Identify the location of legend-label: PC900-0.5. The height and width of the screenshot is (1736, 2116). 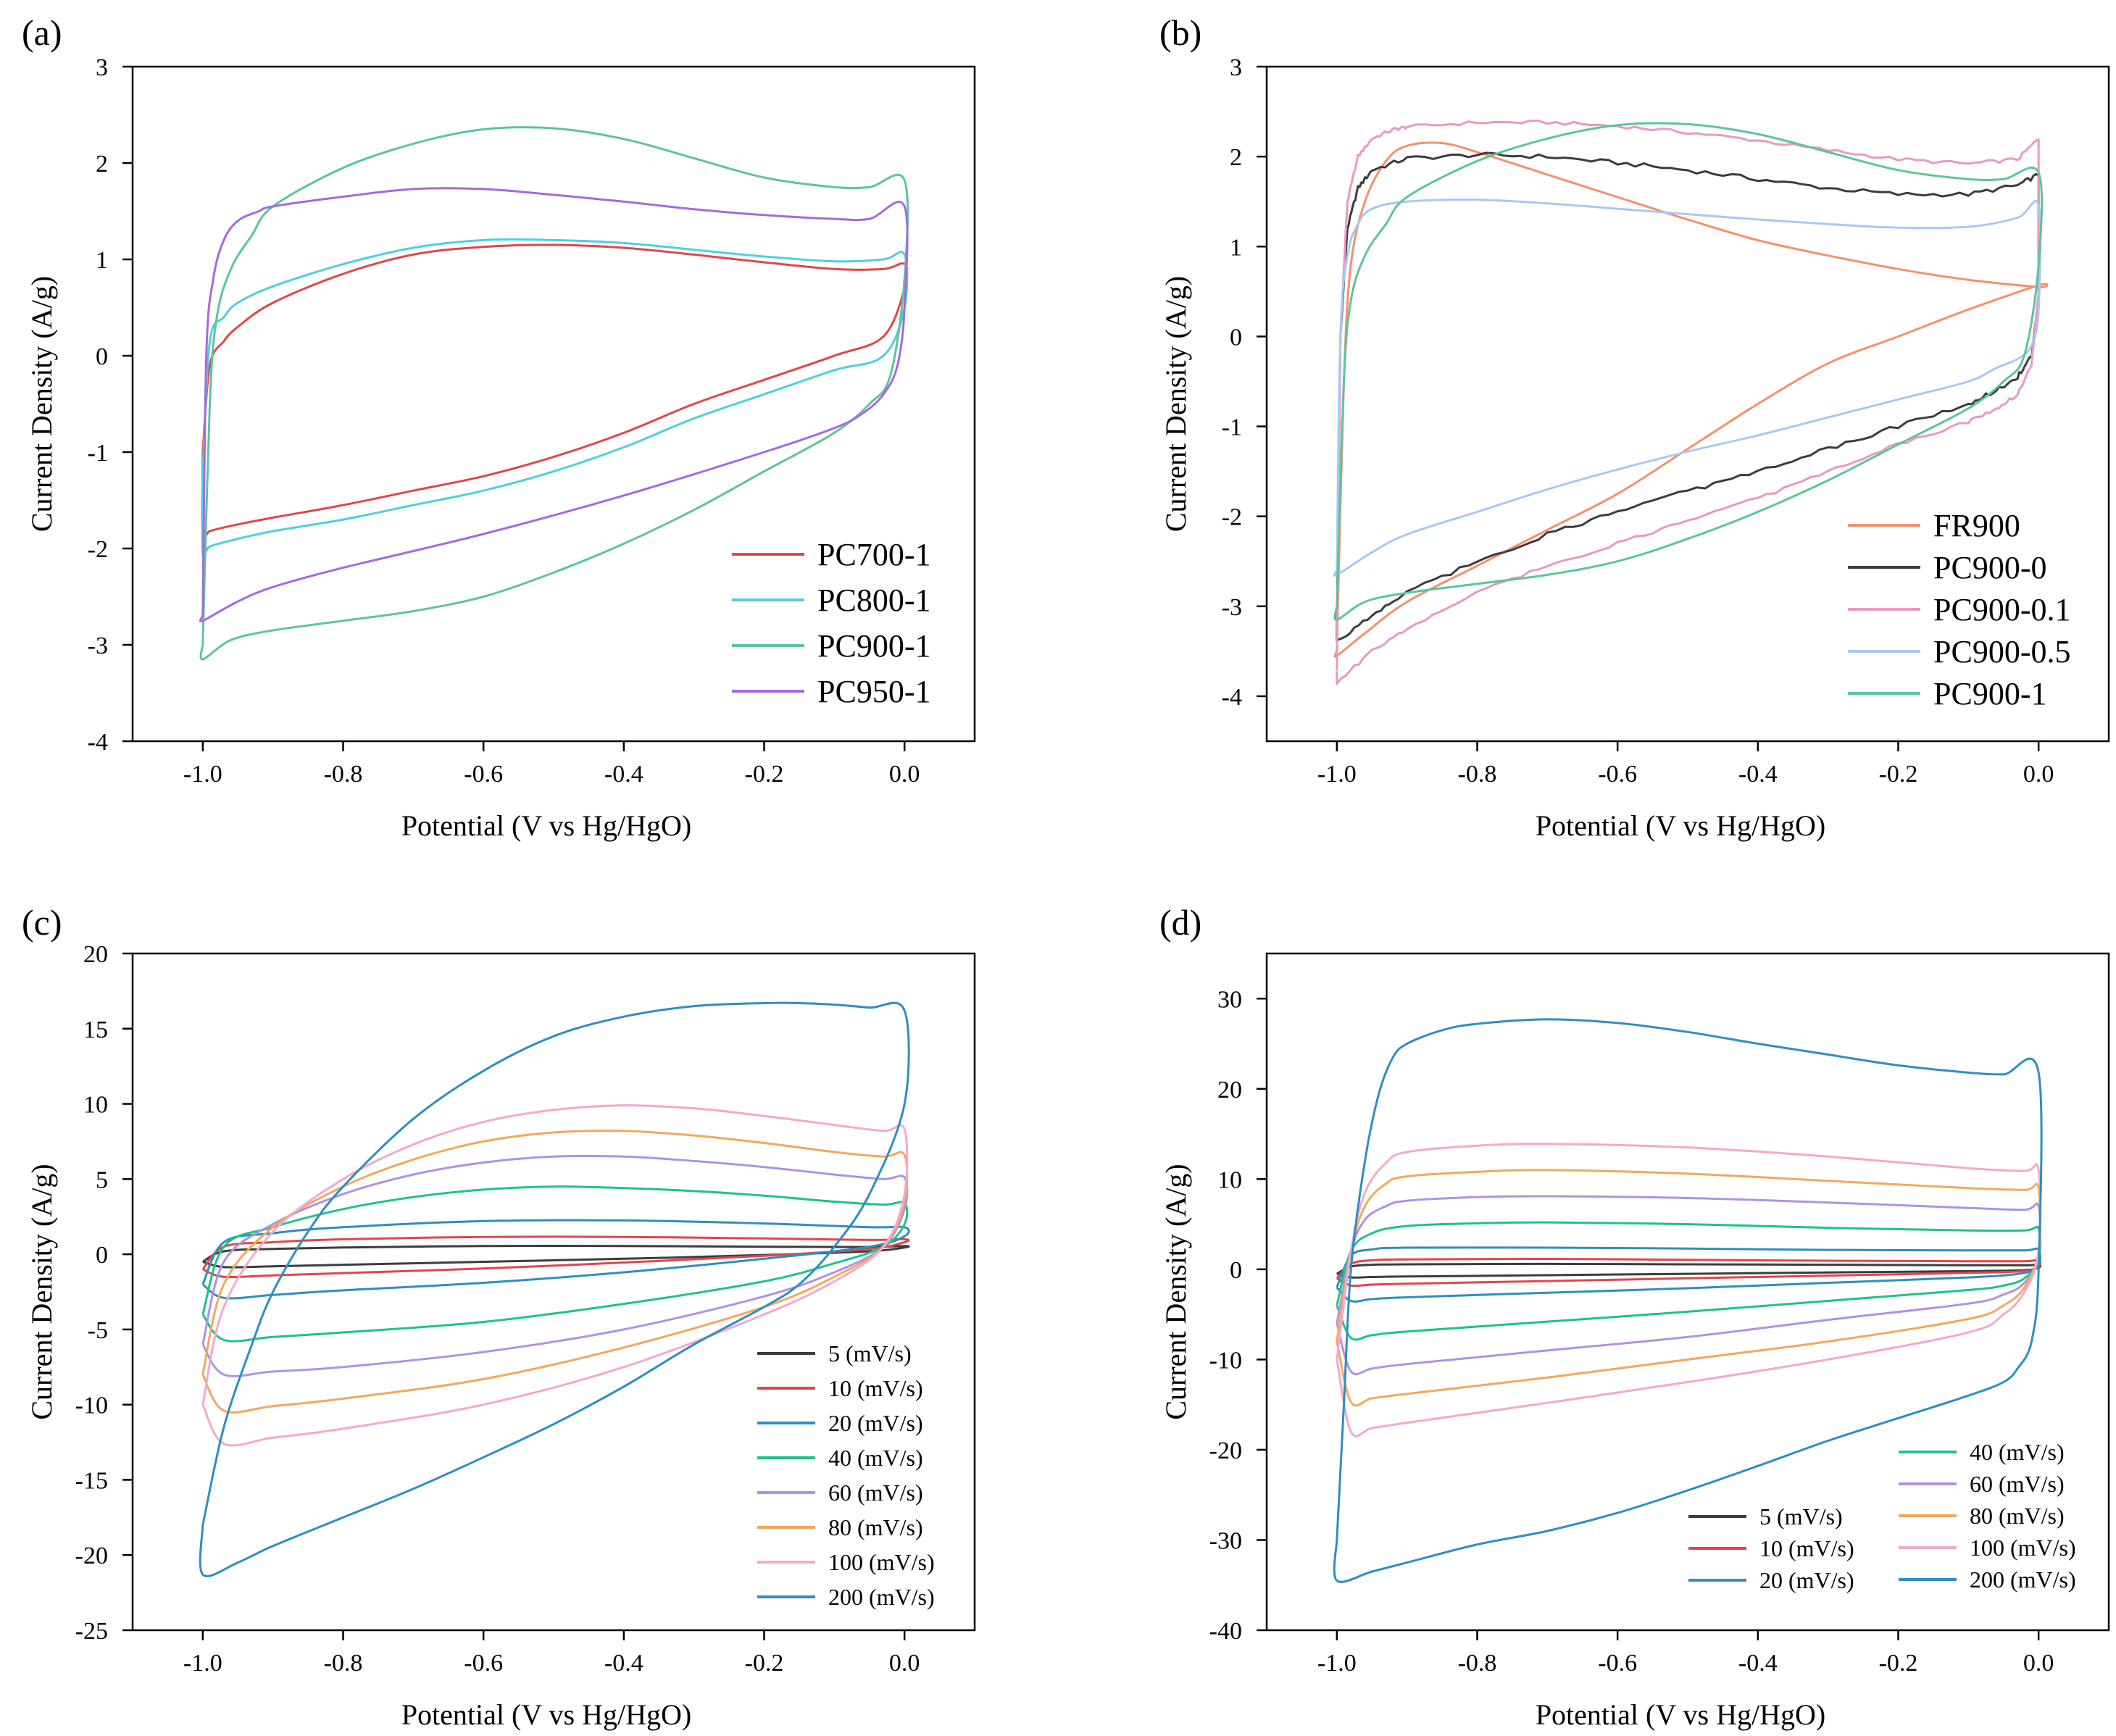
(2001, 651).